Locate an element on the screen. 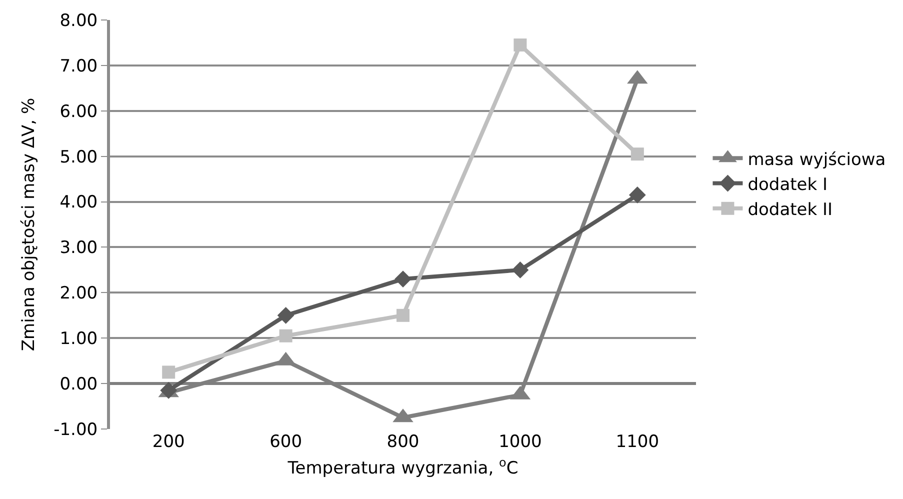  y-tick-label: 0.00 is located at coordinates (79, 384).